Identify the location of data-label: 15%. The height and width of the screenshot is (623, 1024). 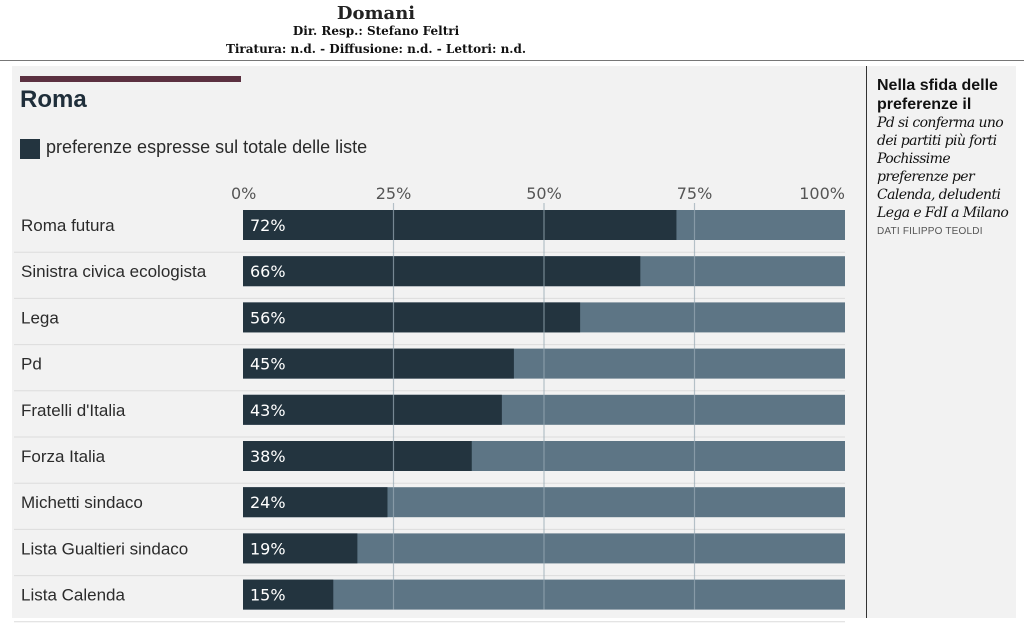
(268, 595).